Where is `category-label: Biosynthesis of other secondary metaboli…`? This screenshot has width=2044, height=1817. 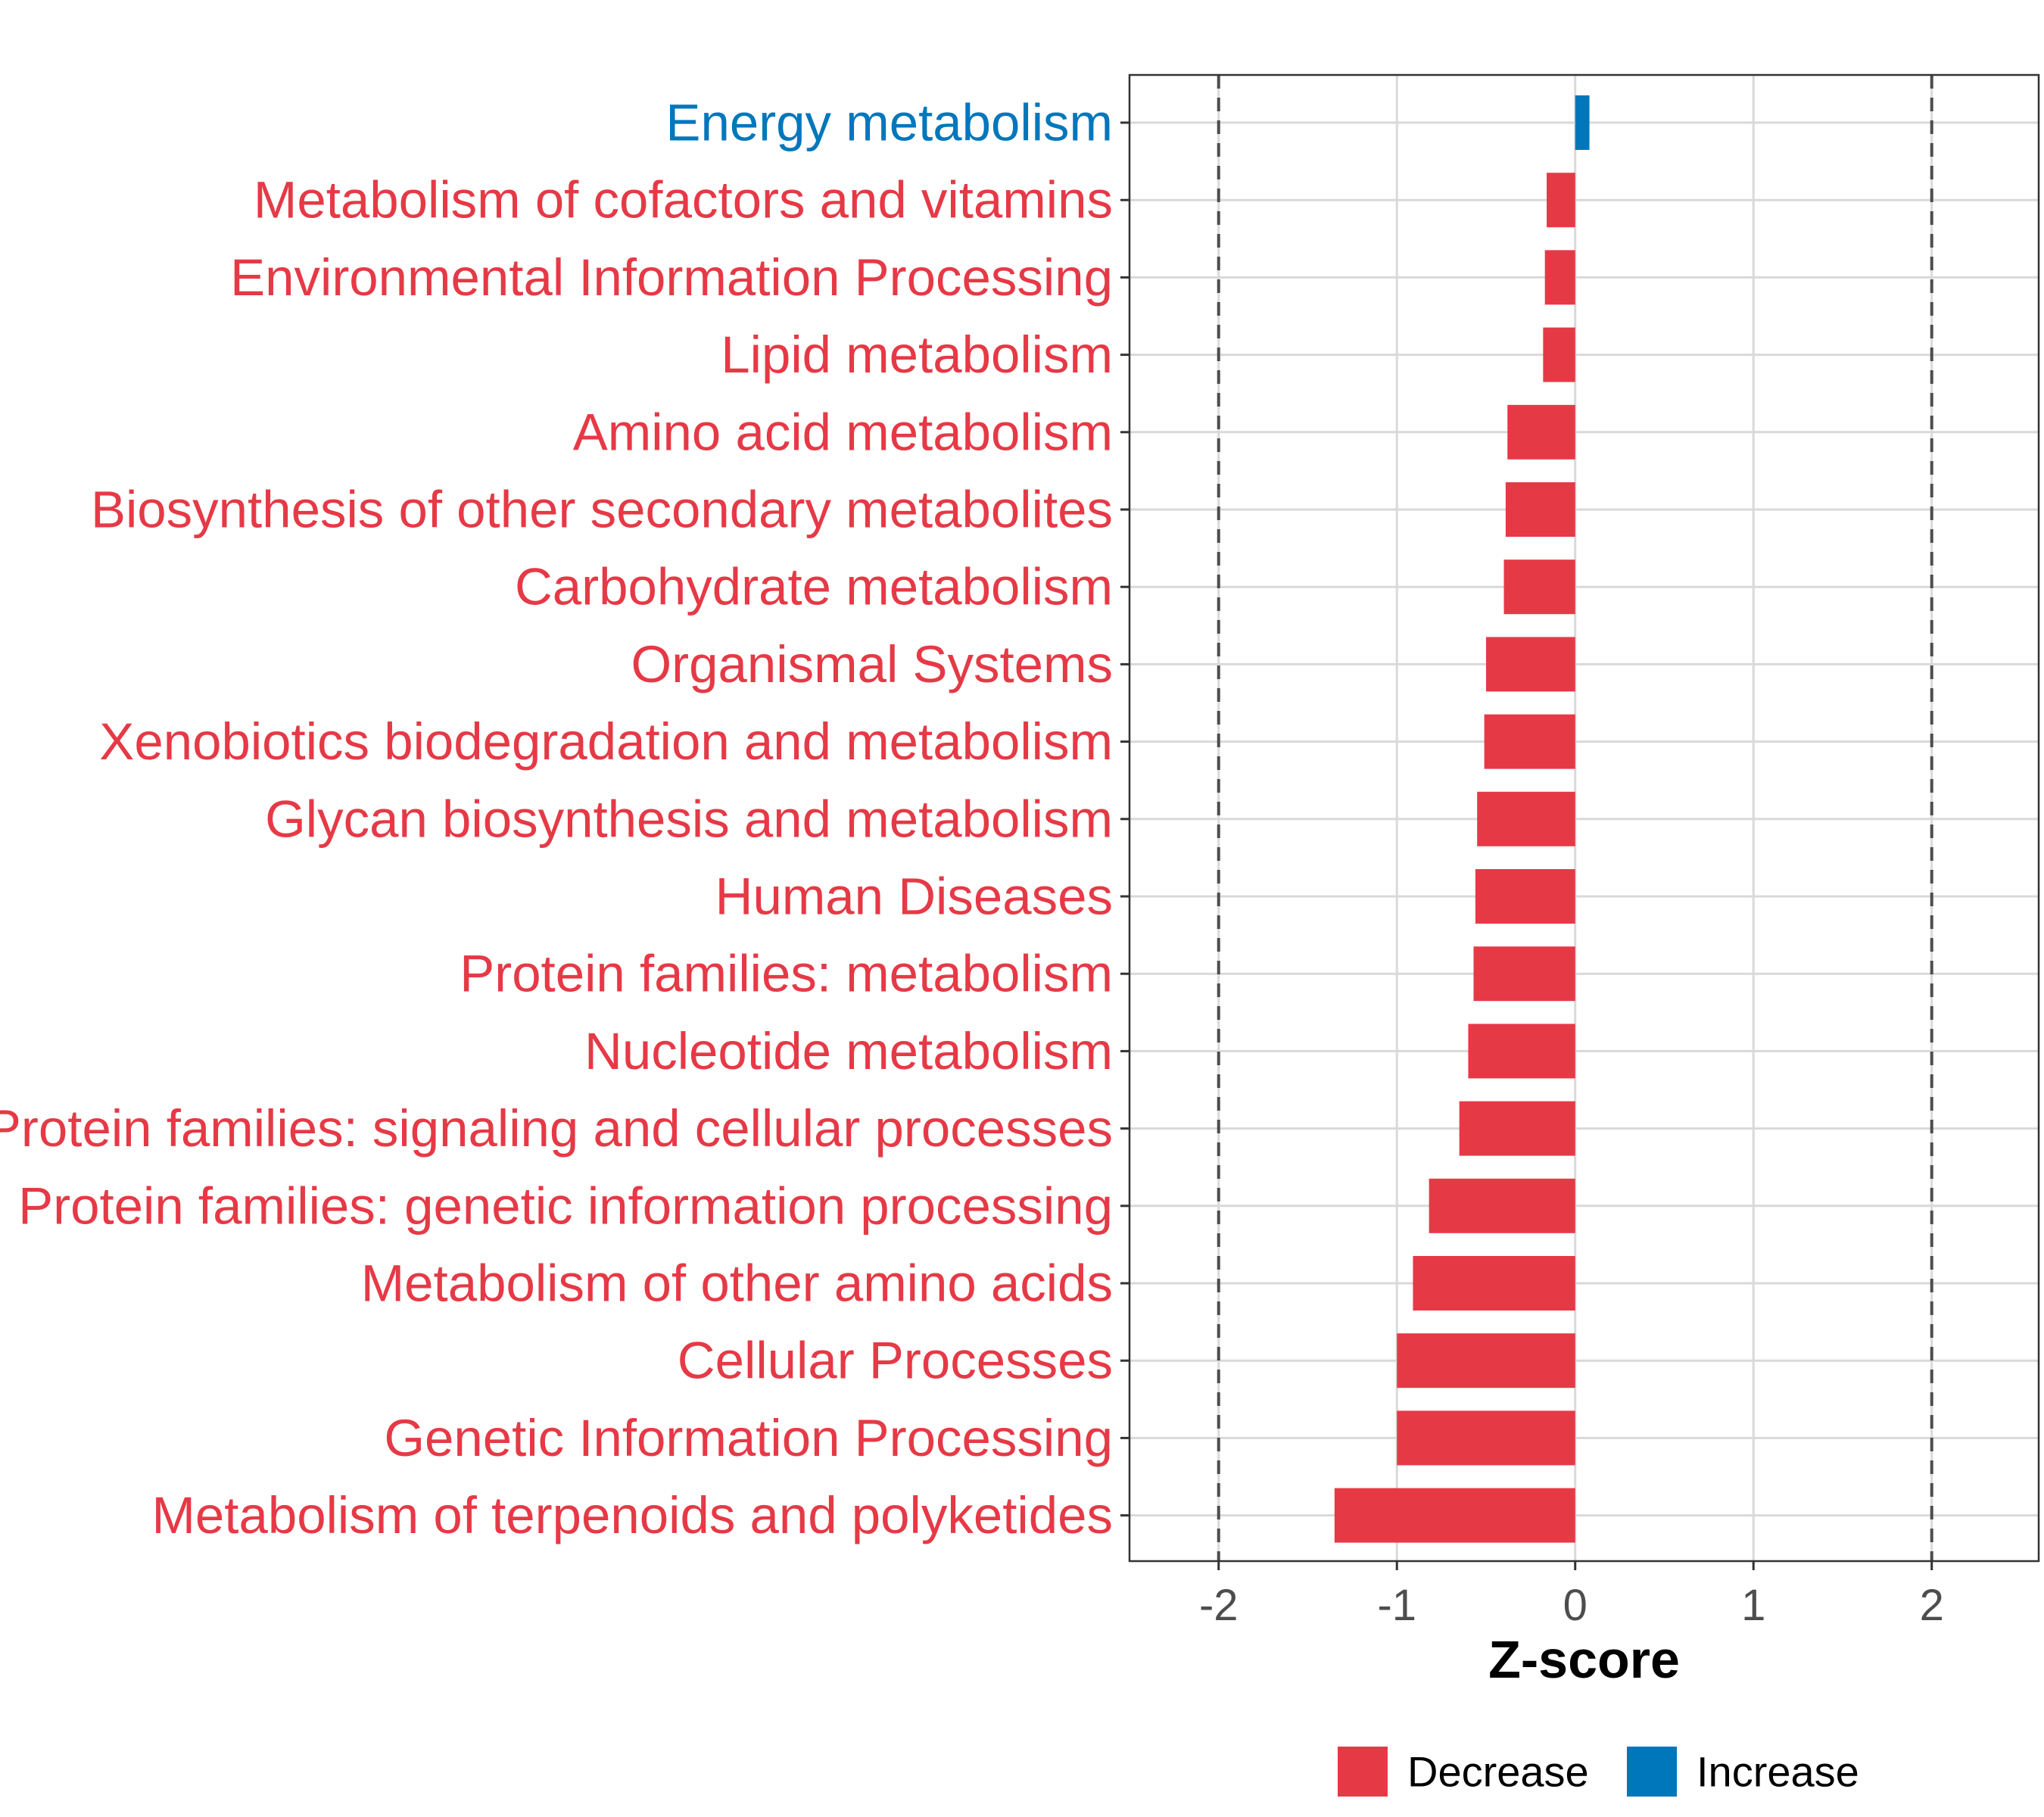
category-label: Biosynthesis of other secondary metaboli… is located at coordinates (602, 510).